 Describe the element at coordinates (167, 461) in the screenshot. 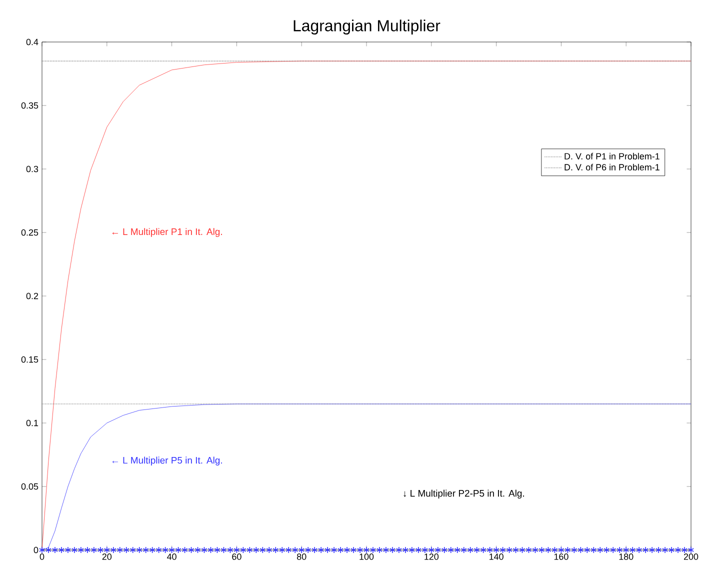

I see `annotation: ← L Multiplier P5 in It. Alg.` at that location.